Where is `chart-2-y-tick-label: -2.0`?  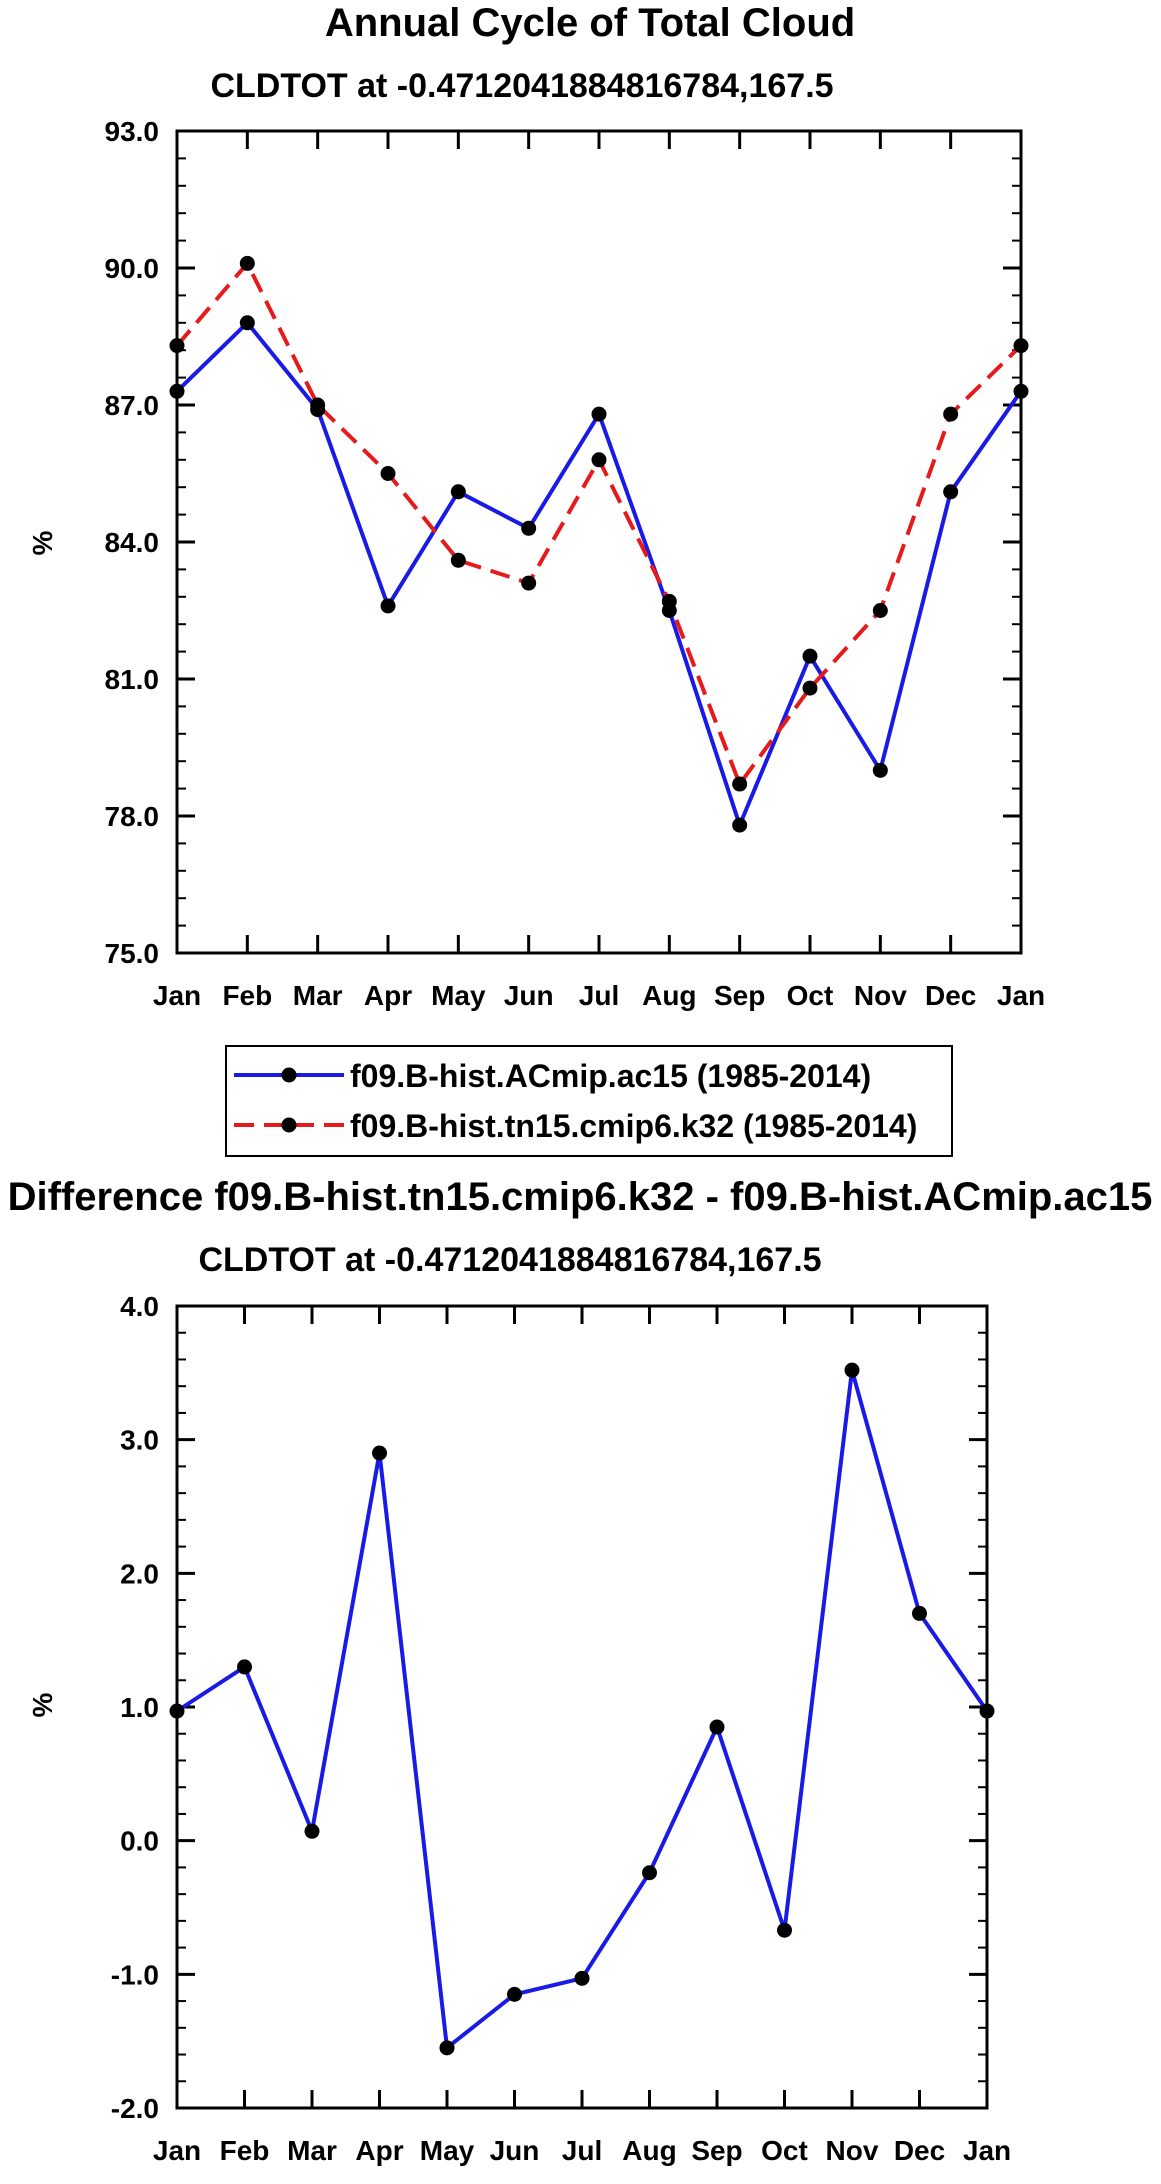
chart-2-y-tick-label: -2.0 is located at coordinates (135, 2108).